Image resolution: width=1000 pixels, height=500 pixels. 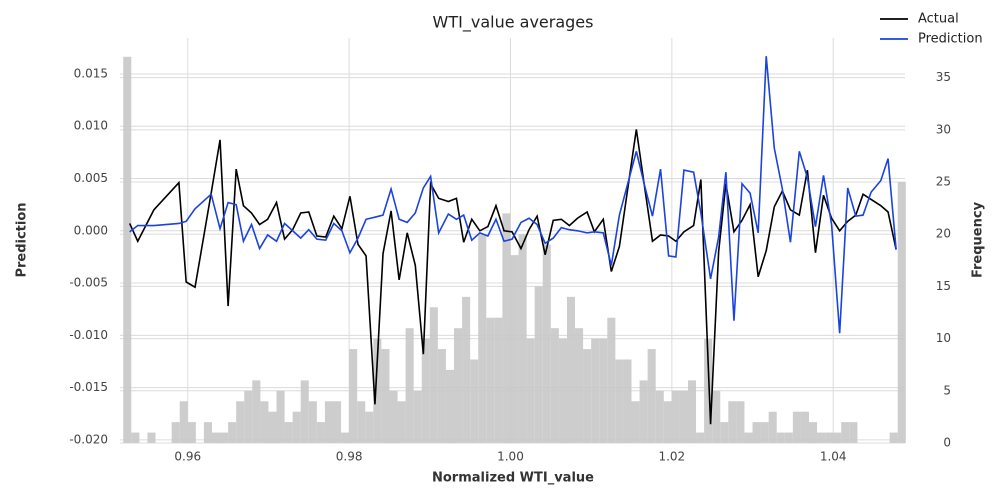 What do you see at coordinates (88, 283) in the screenshot?
I see `y-tick-label: -0.005` at bounding box center [88, 283].